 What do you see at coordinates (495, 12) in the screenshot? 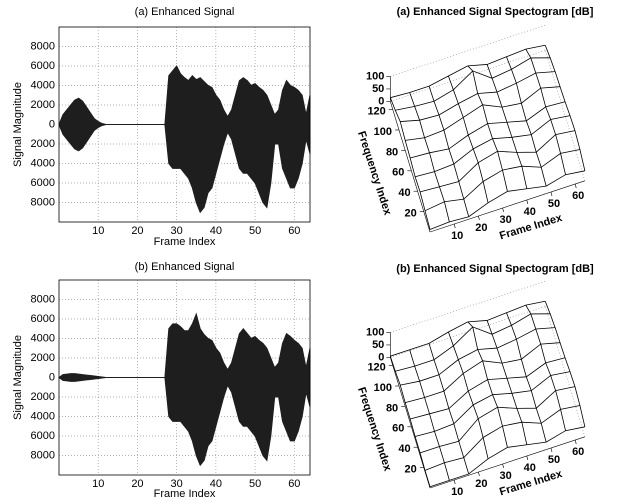
I see `chart-title: (a) Enhanced Signal Spectogram [dB]` at bounding box center [495, 12].